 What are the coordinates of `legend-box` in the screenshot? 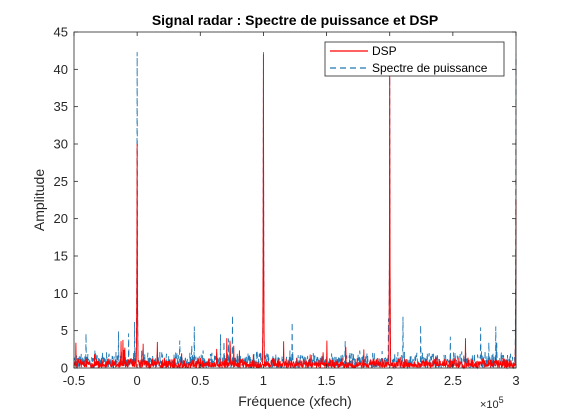 It's located at (414, 59).